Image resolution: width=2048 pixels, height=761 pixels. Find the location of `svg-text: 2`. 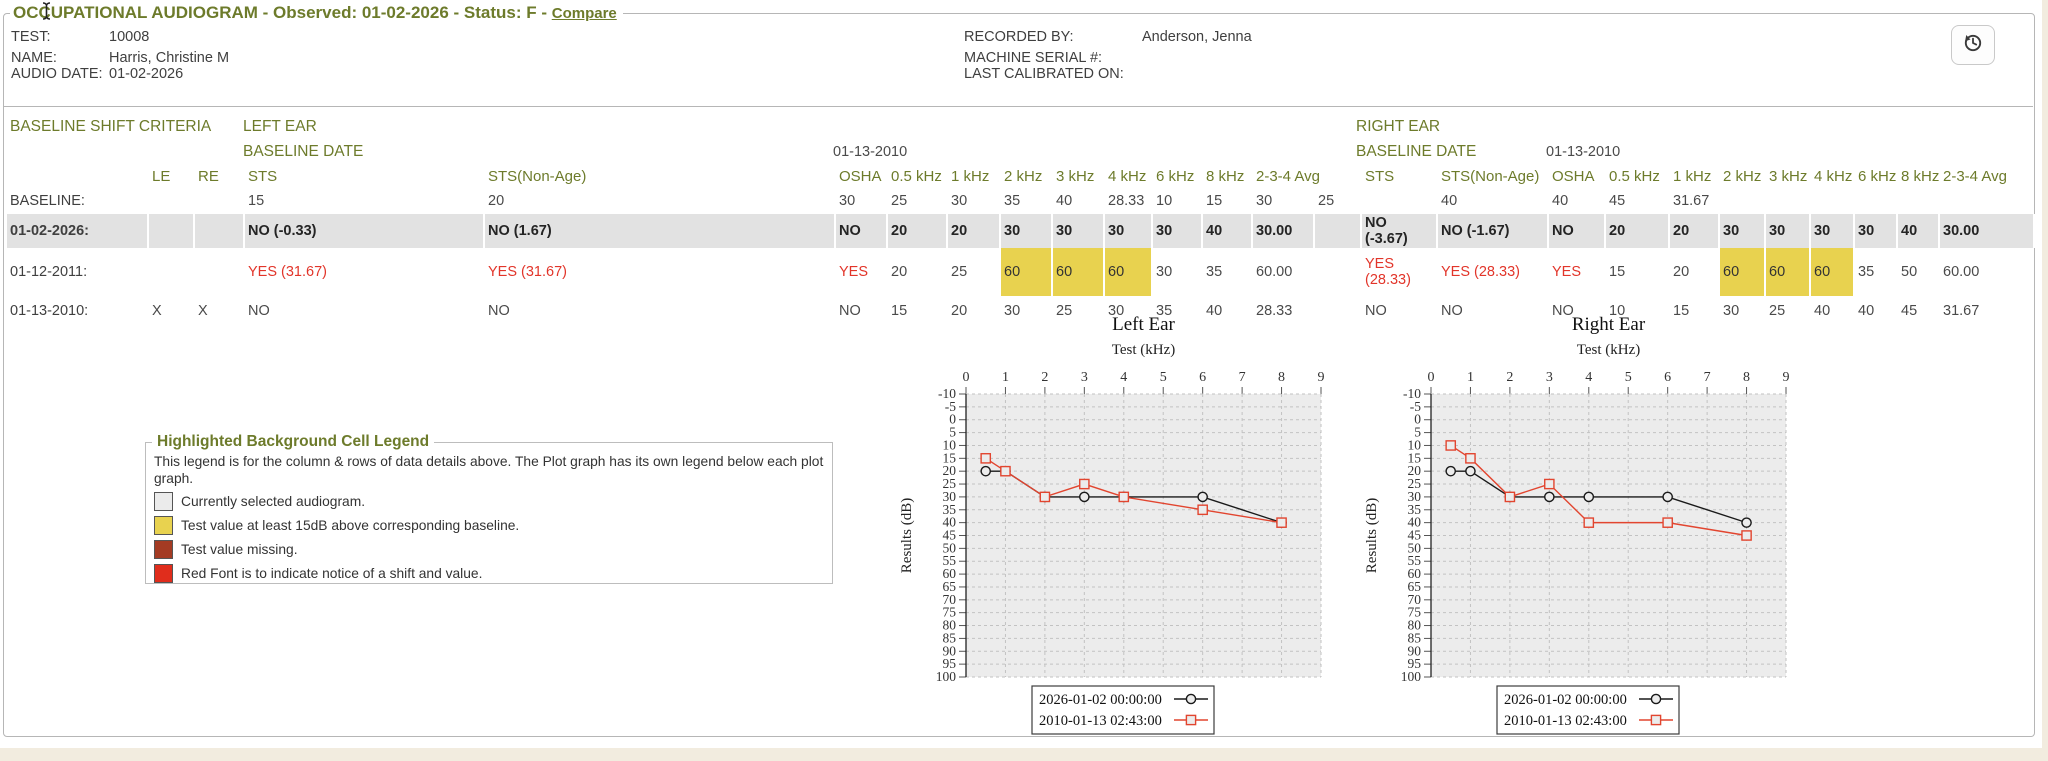

svg-text: 2 is located at coordinates (1509, 377).